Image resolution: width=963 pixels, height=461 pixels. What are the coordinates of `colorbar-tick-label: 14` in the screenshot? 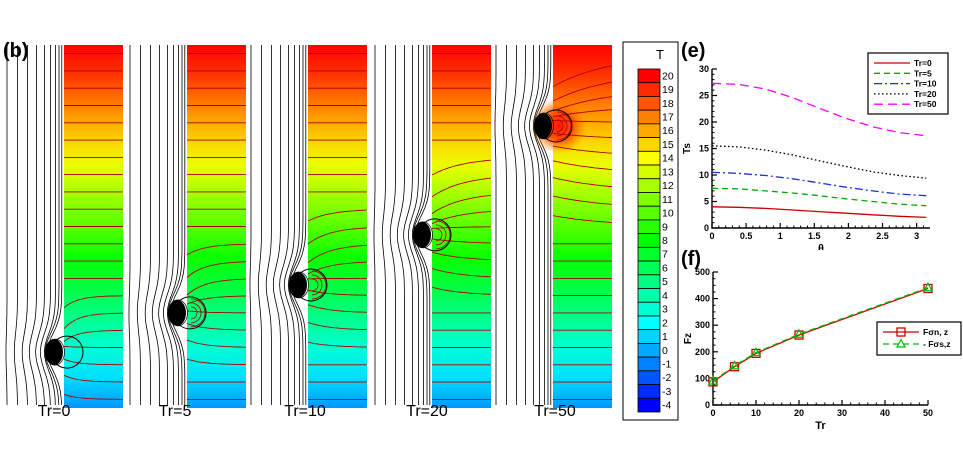 It's located at (668, 159).